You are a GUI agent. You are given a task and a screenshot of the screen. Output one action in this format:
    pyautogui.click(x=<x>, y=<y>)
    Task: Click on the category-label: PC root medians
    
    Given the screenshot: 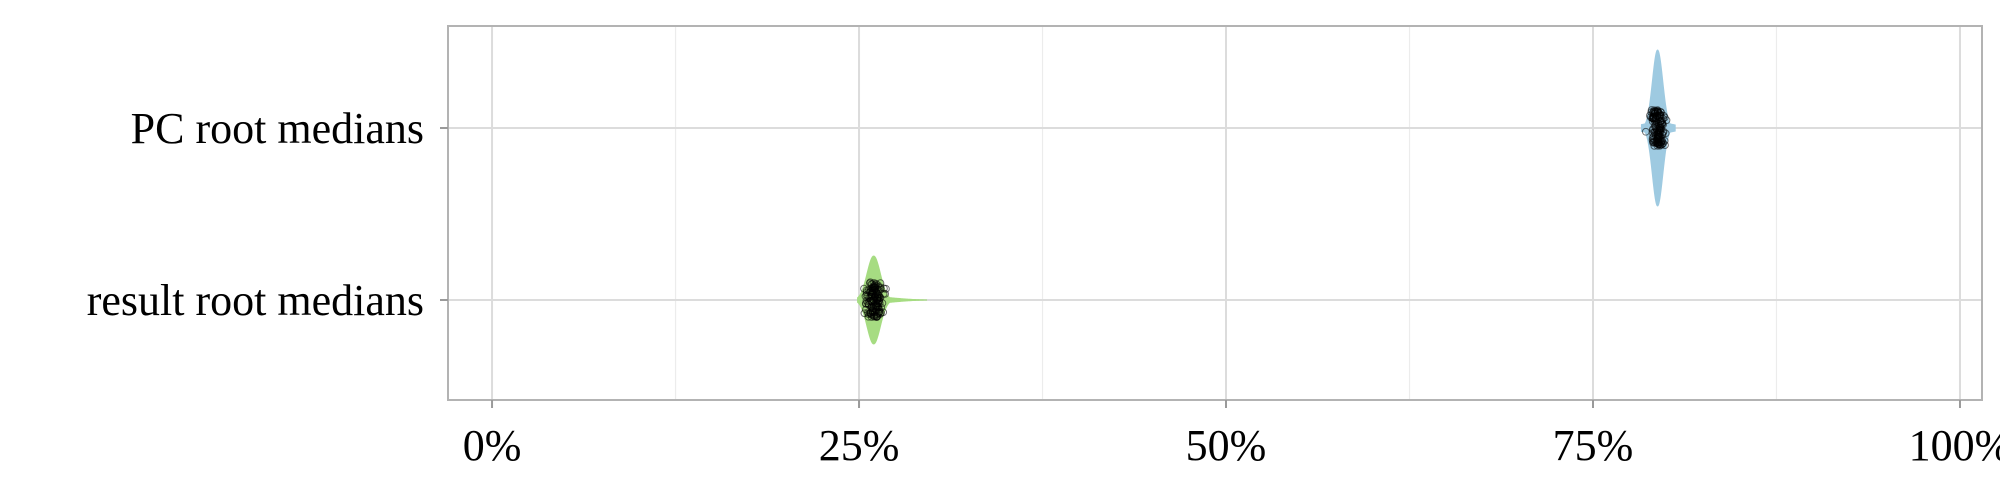 What is the action you would take?
    pyautogui.click(x=277, y=128)
    